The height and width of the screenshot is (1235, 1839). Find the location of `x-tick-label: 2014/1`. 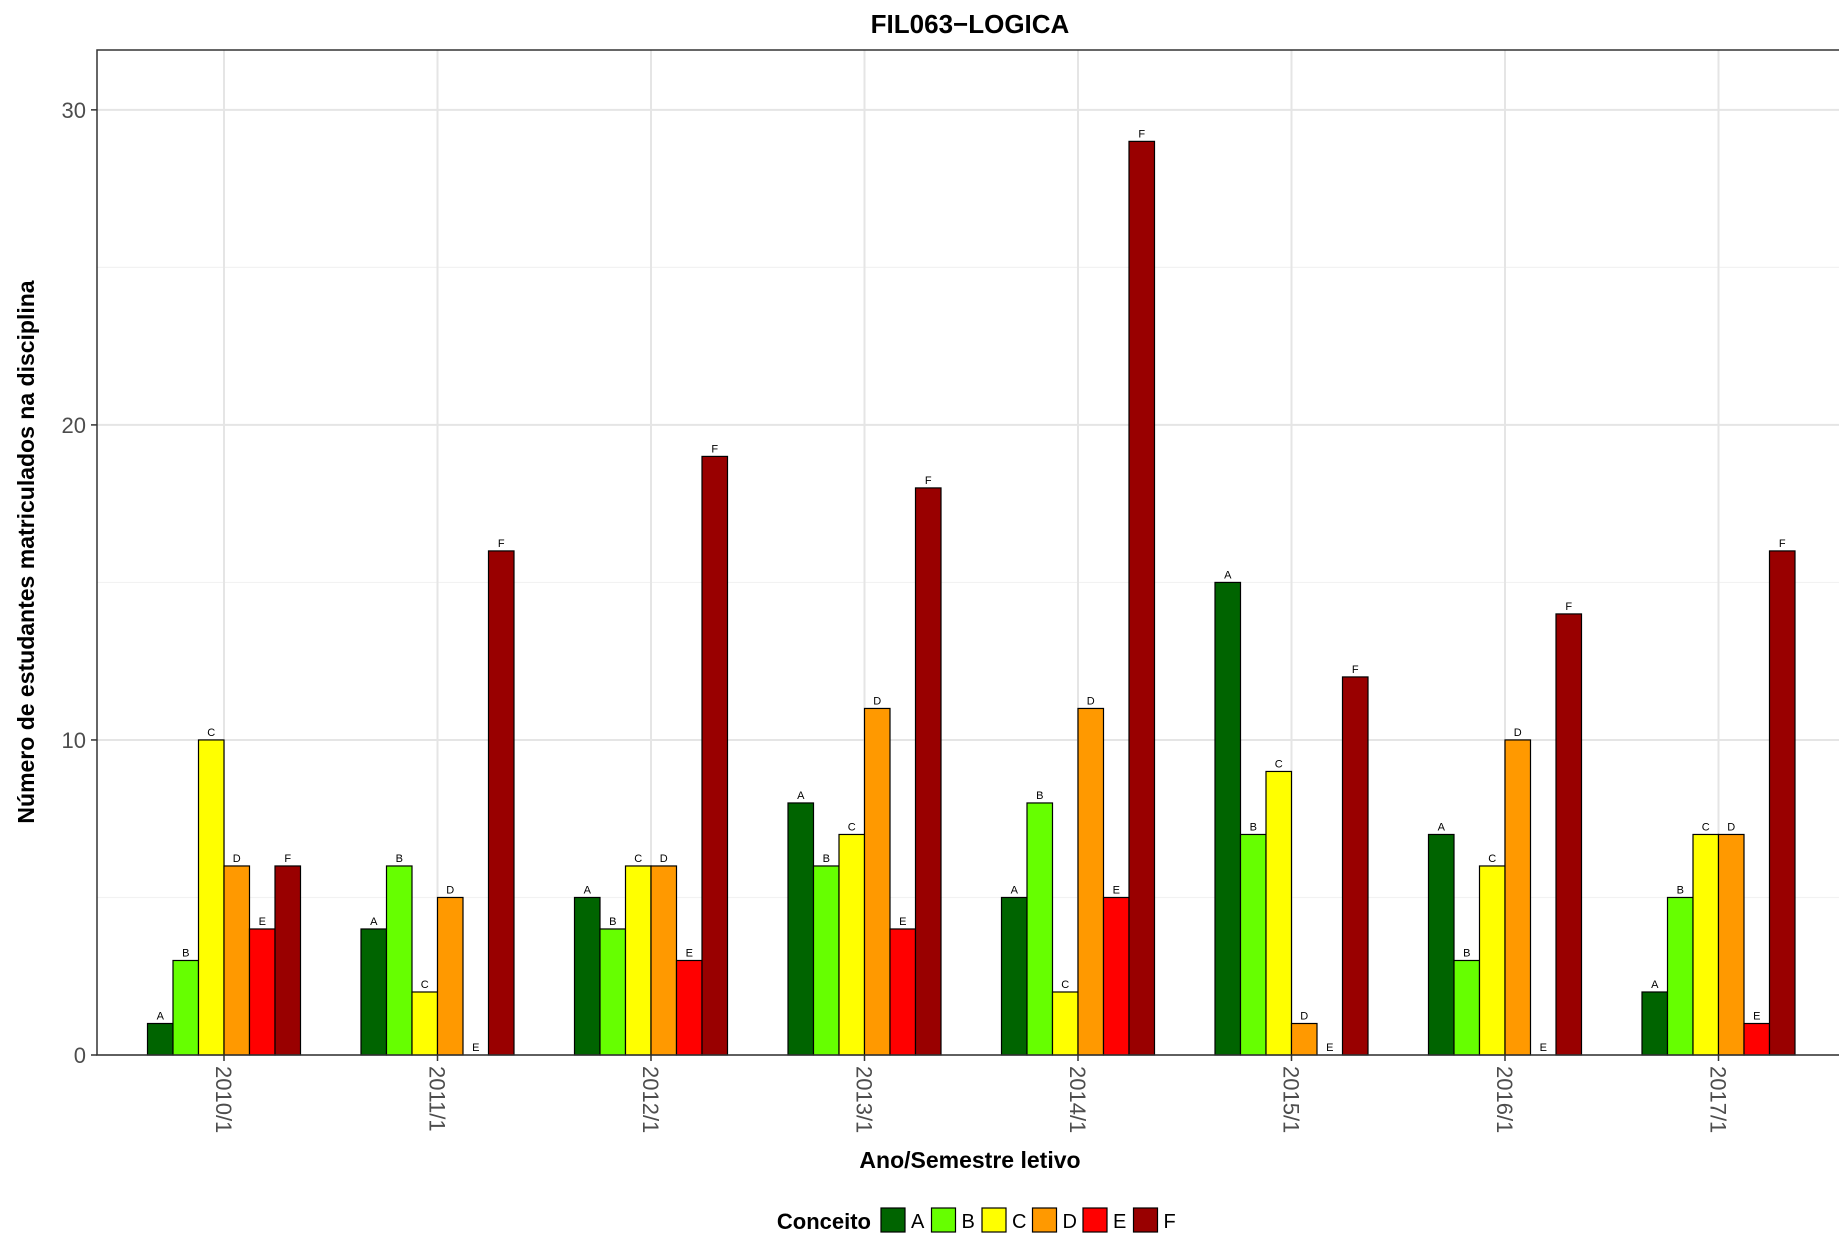

x-tick-label: 2014/1 is located at coordinates (1077, 1099).